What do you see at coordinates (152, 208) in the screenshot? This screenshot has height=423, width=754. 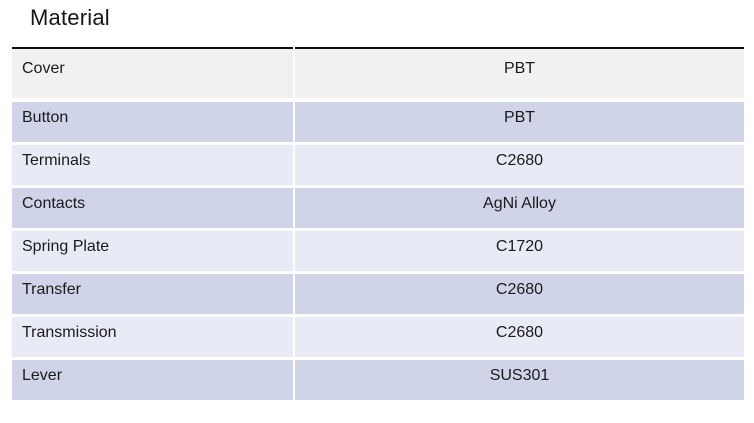 I see `part-name: Contacts` at bounding box center [152, 208].